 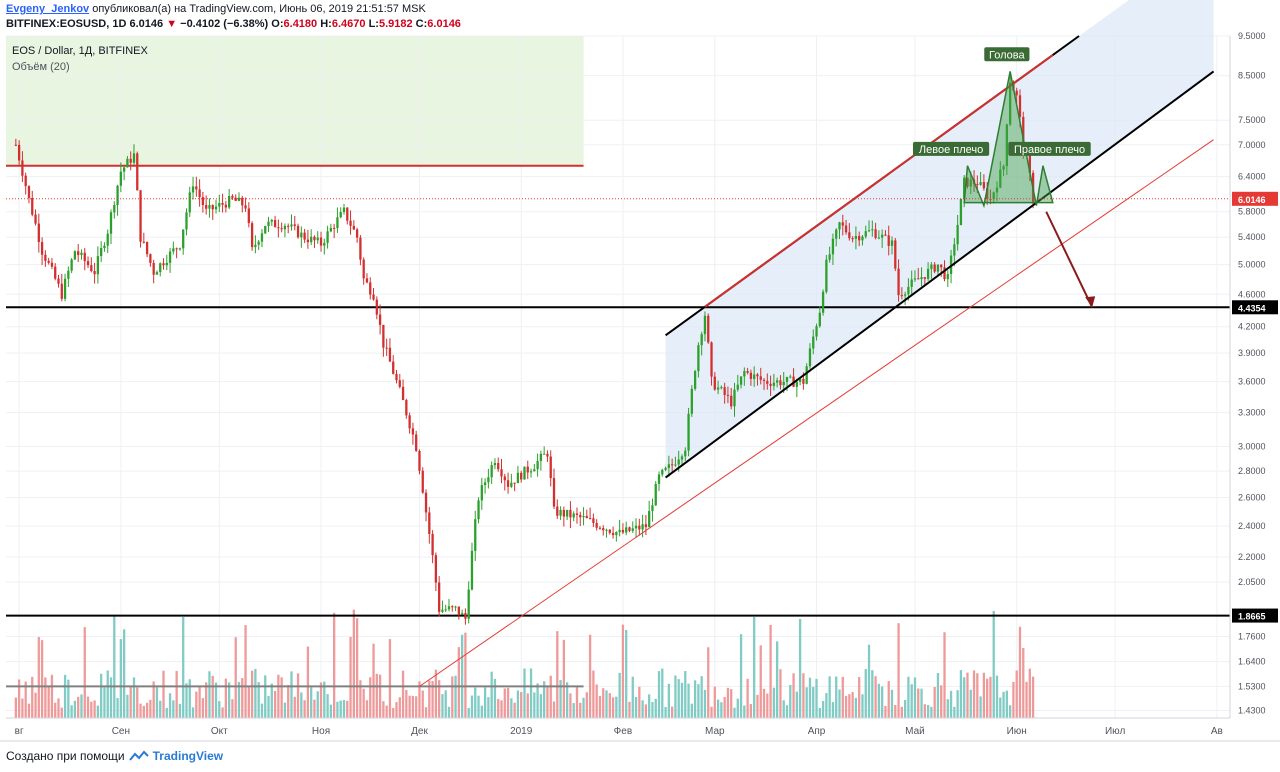 I want to click on tradingview-logo-icon, so click(x=138, y=755).